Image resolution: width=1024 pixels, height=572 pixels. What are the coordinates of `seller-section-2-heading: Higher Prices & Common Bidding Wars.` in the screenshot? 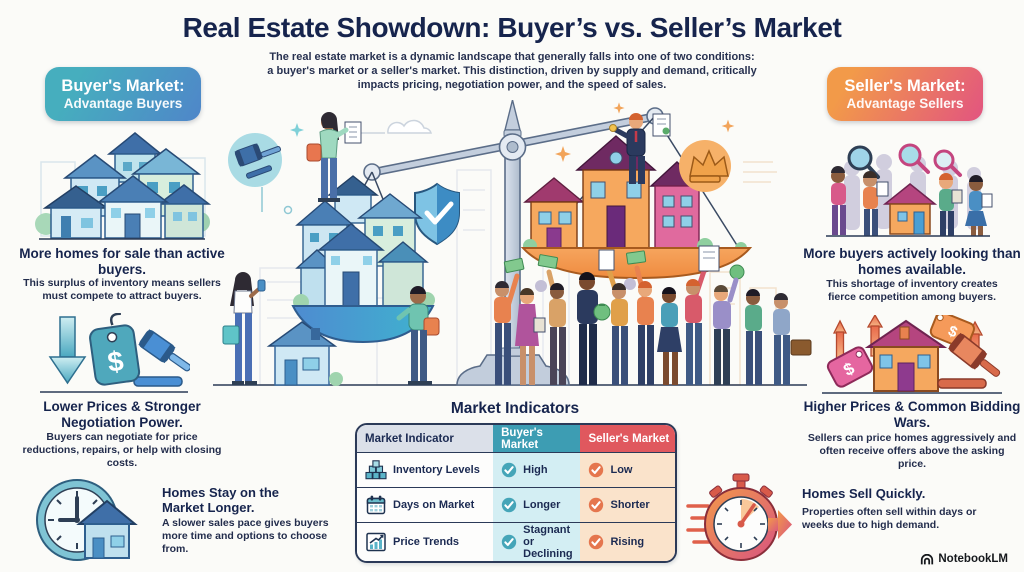 It's located at (912, 414).